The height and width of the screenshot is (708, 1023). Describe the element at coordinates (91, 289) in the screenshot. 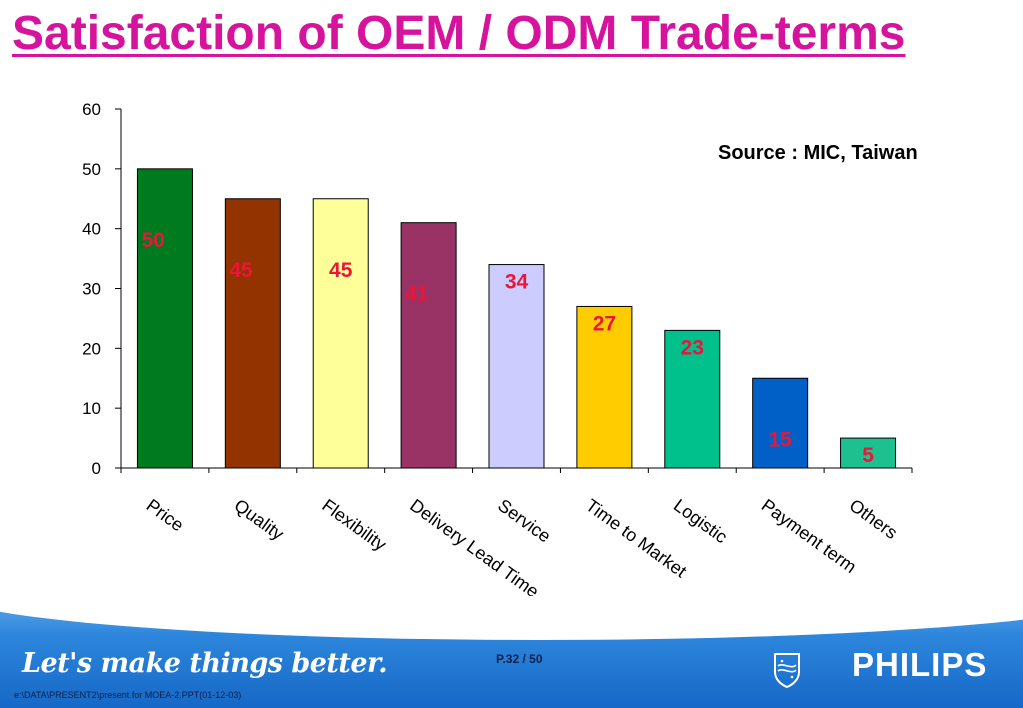

I see `y-tick-label: 30` at that location.